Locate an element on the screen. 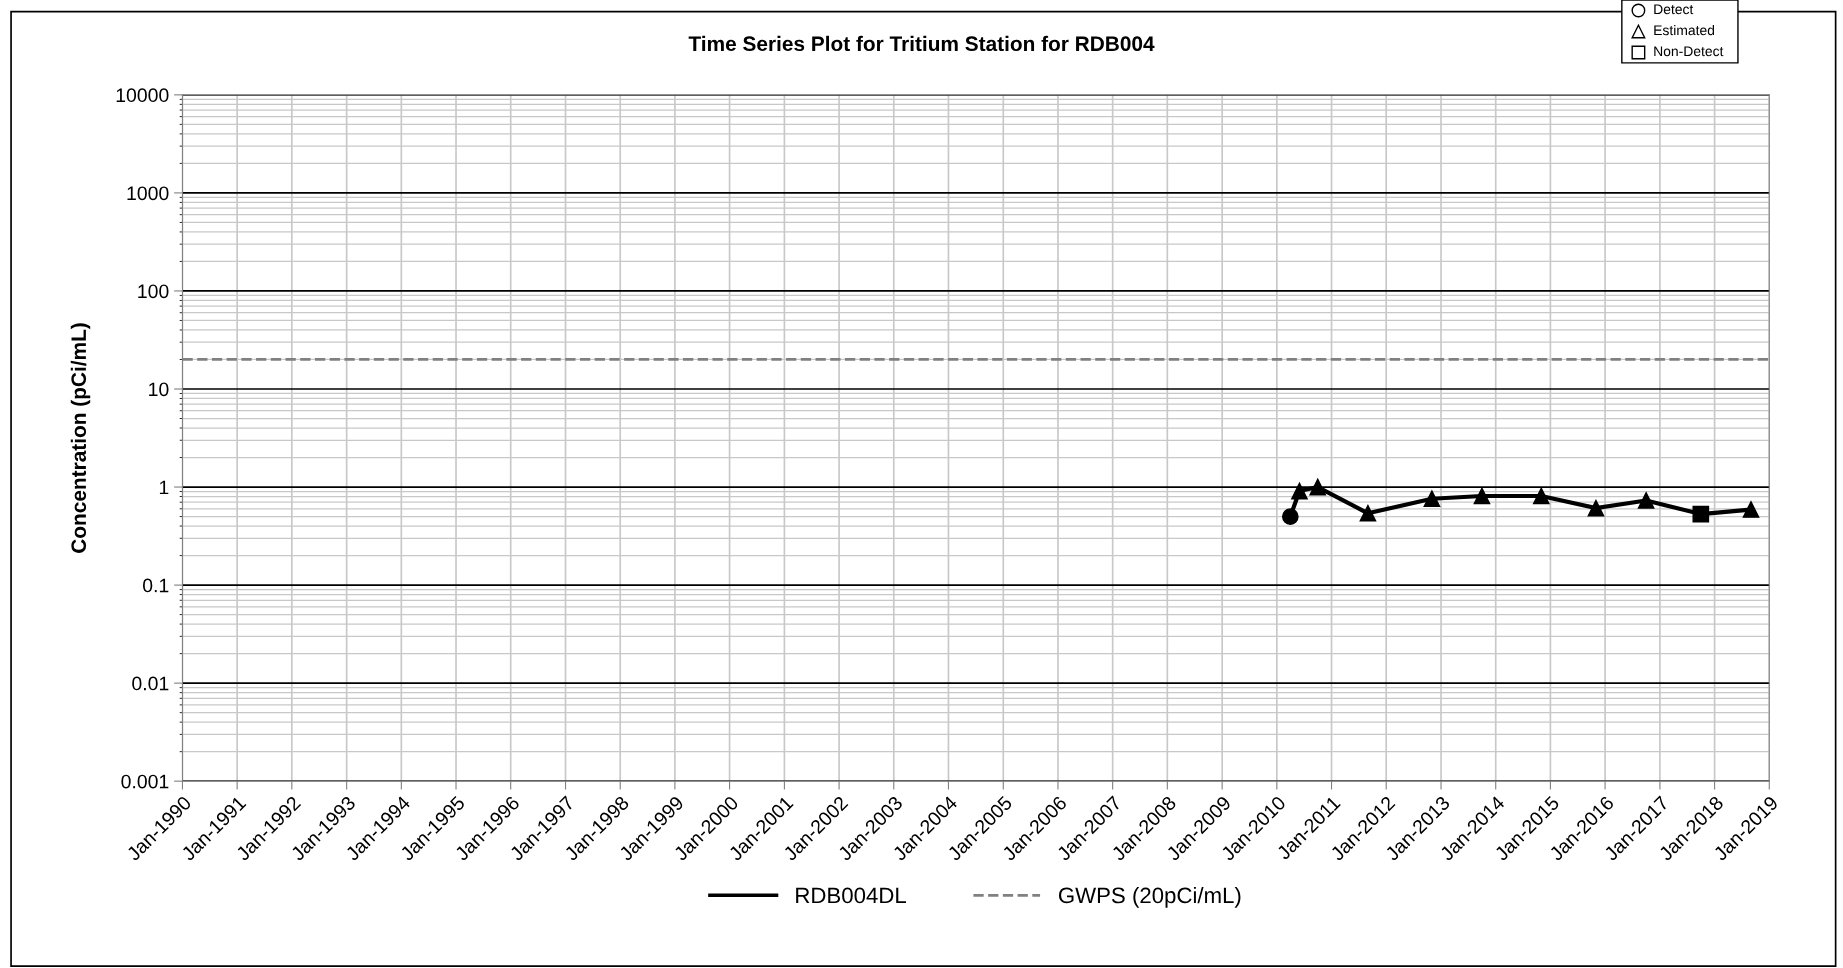 This screenshot has height=968, width=1843. text: Detect is located at coordinates (1674, 9).